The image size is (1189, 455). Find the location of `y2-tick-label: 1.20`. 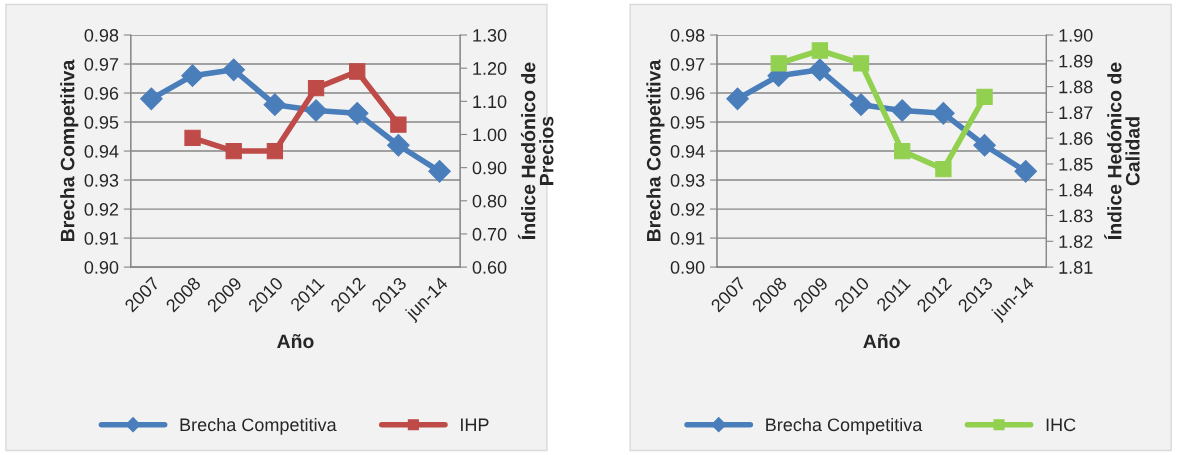

y2-tick-label: 1.20 is located at coordinates (490, 68).